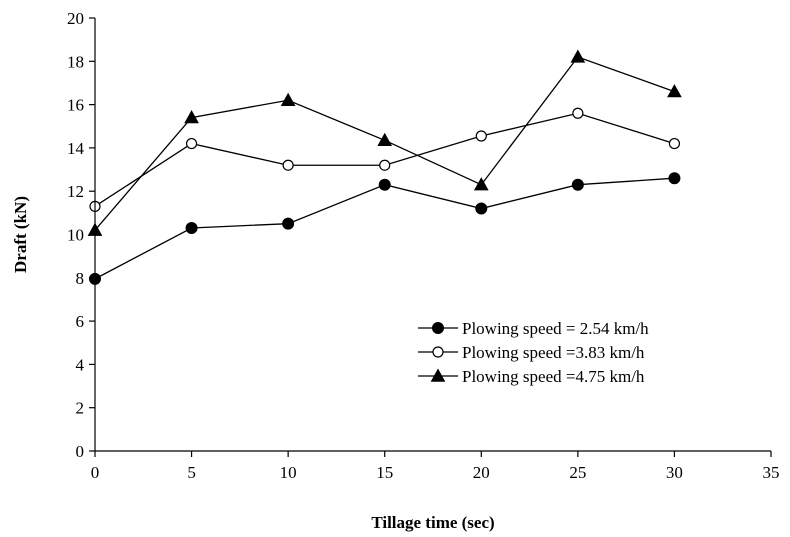 Image resolution: width=790 pixels, height=537 pixels. Describe the element at coordinates (577, 472) in the screenshot. I see `x-tick-label: 25` at that location.